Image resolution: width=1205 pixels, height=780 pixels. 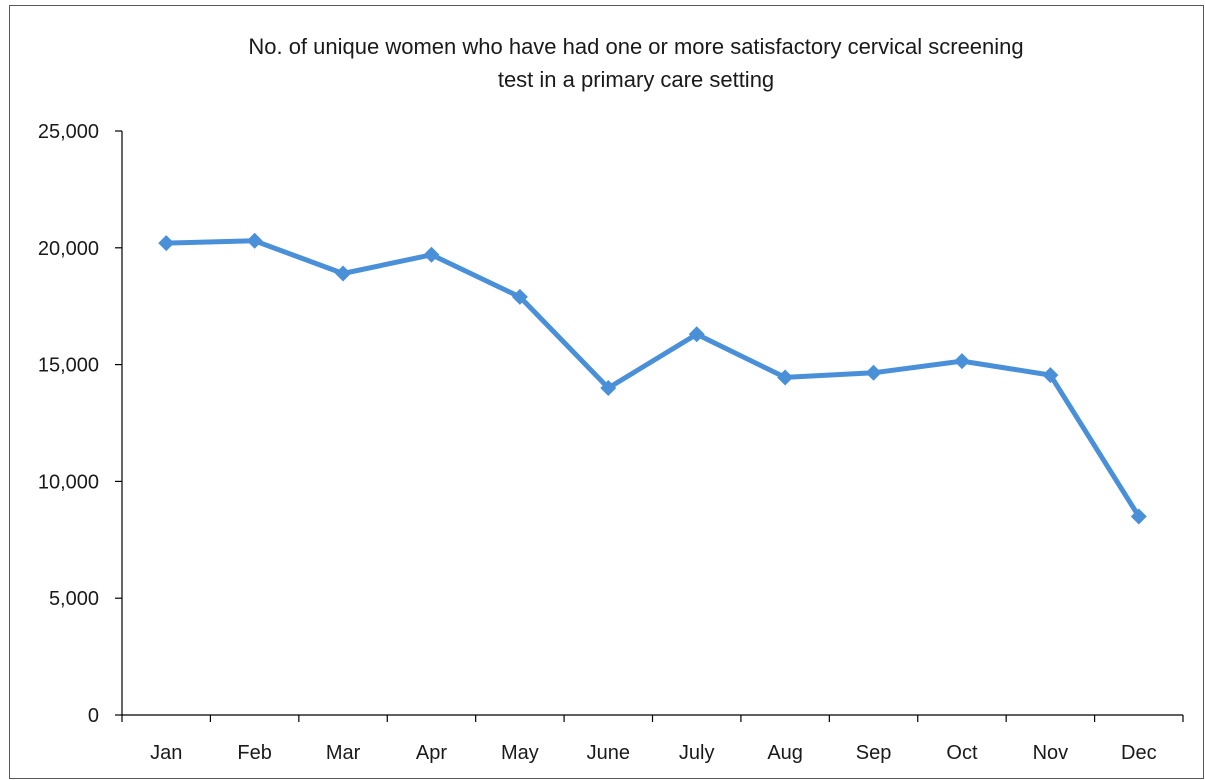 What do you see at coordinates (608, 753) in the screenshot?
I see `x-tick-label: June` at bounding box center [608, 753].